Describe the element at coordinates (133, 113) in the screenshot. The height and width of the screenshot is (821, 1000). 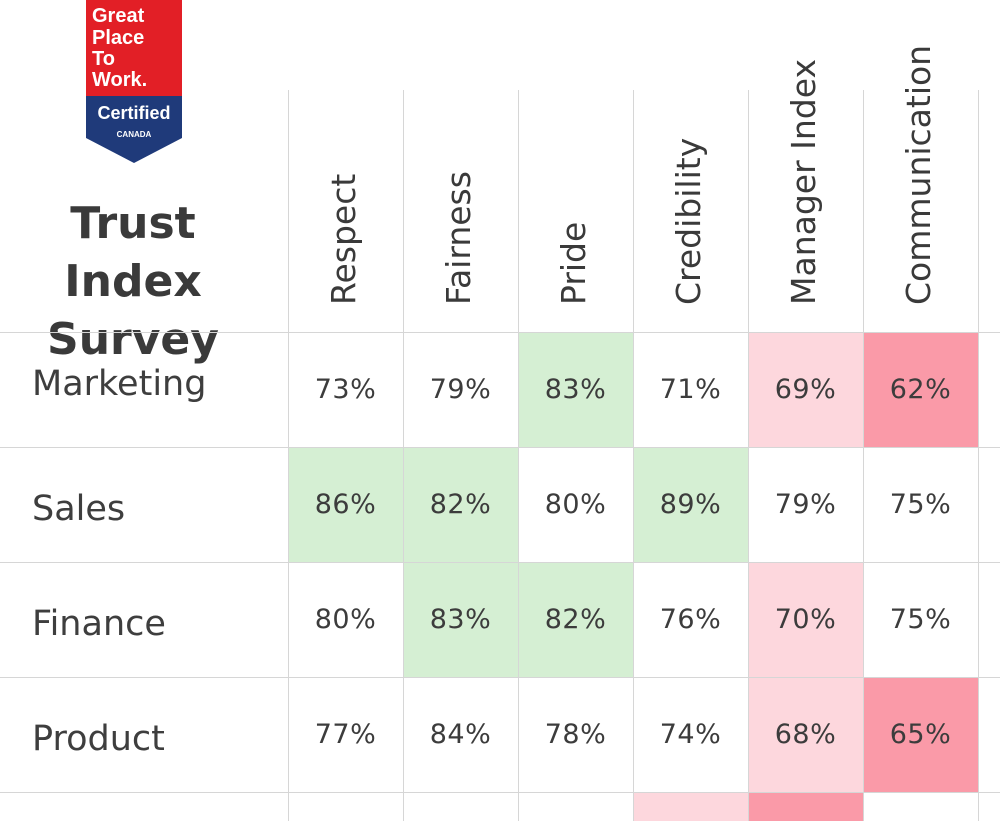
I see `logo-certified: Certified` at that location.